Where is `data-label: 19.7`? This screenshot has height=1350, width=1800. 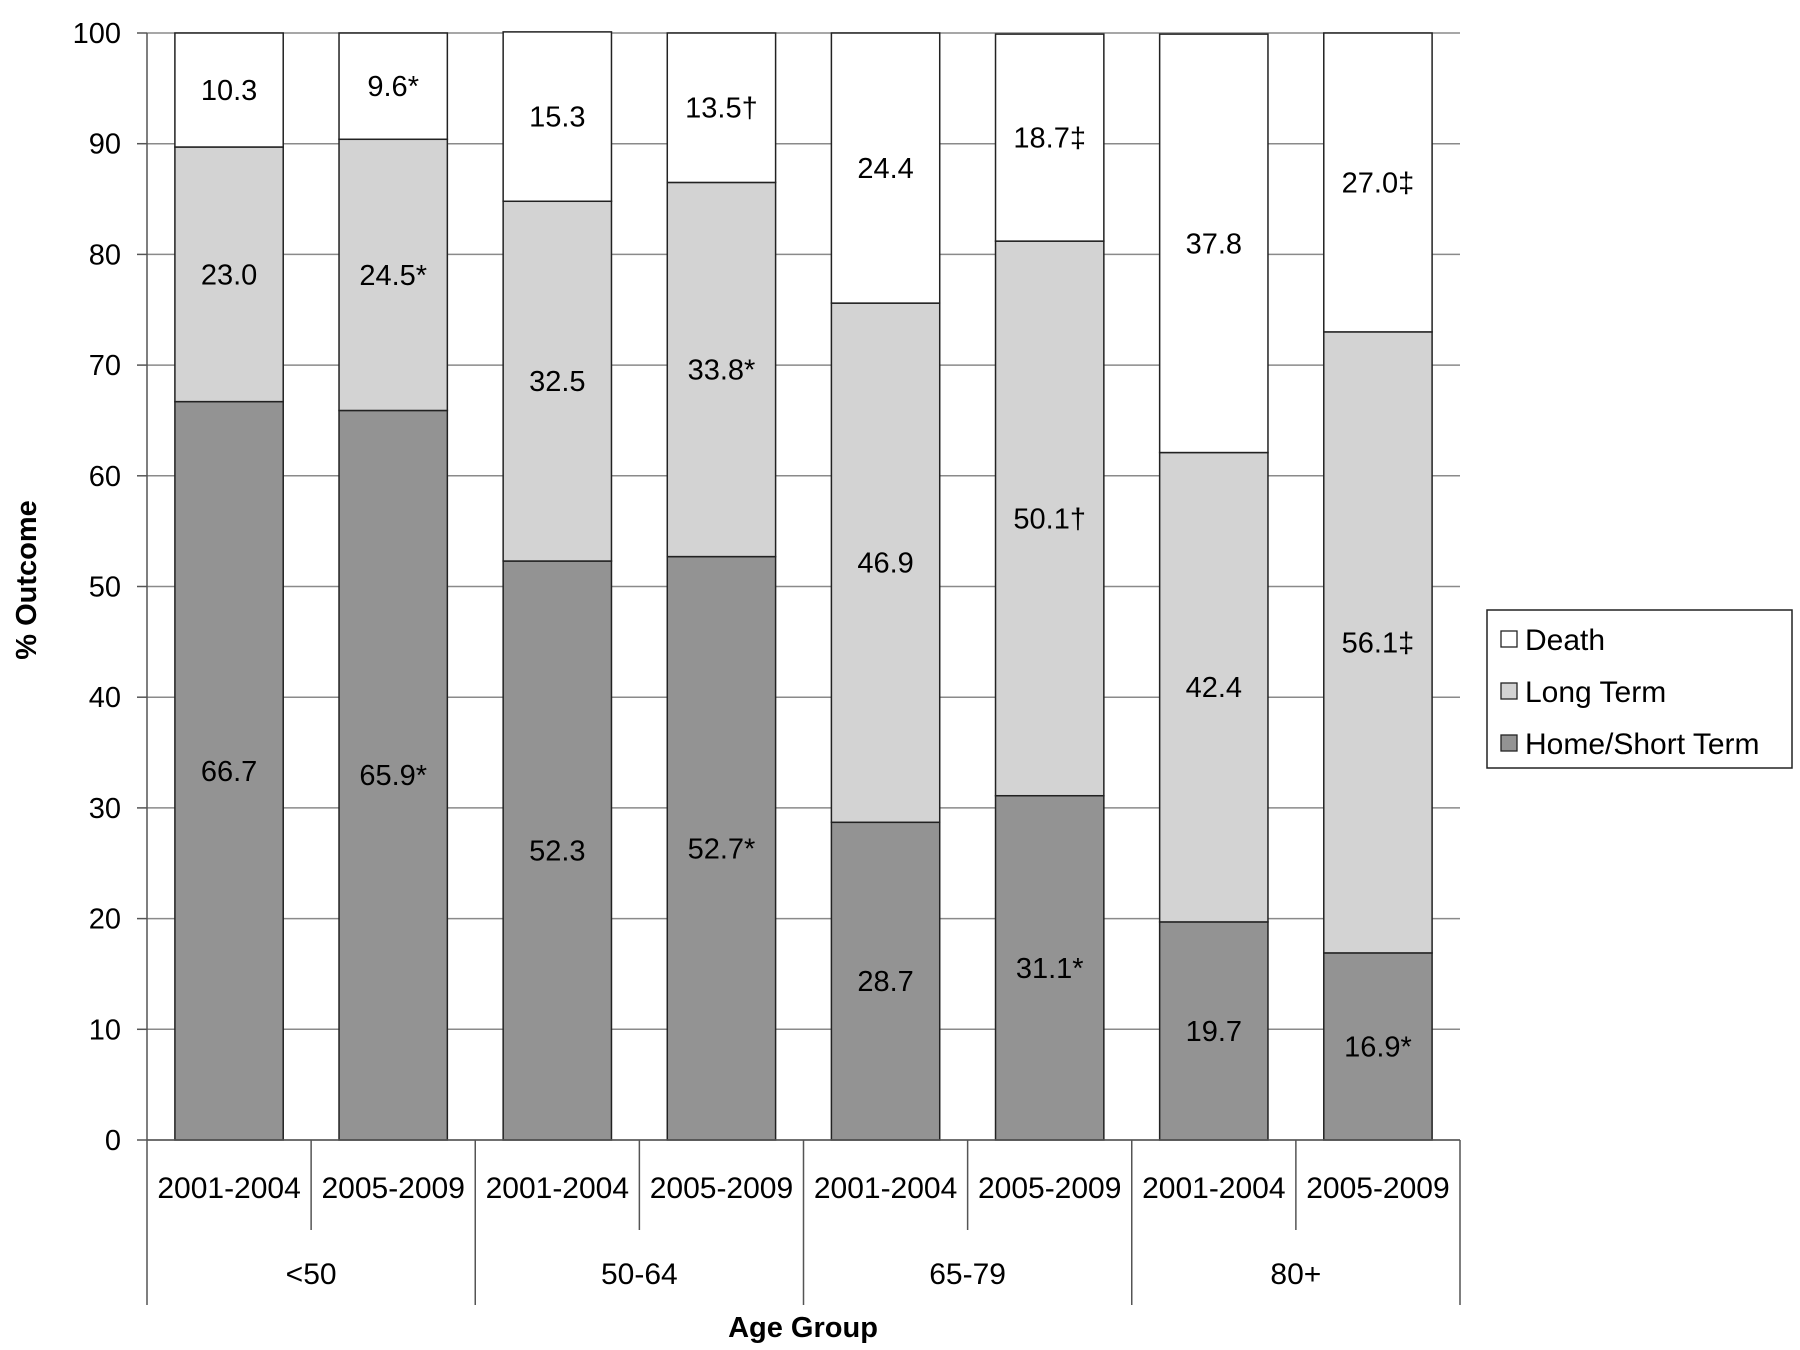
data-label: 19.7 is located at coordinates (1214, 1032).